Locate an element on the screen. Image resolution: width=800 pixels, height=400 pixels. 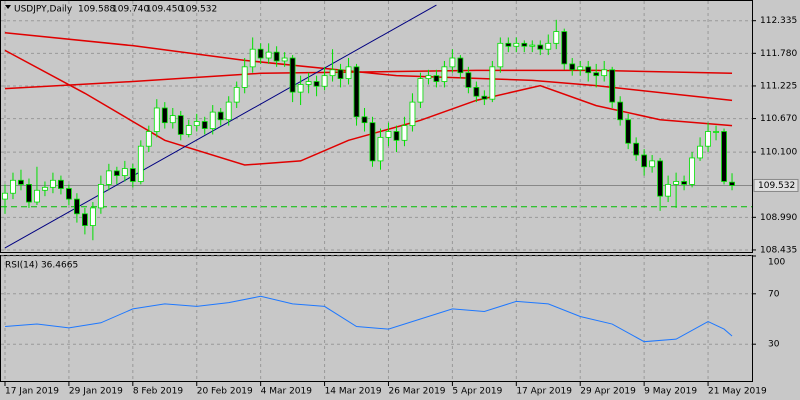
header-value: 109.588 is located at coordinates (96, 10).